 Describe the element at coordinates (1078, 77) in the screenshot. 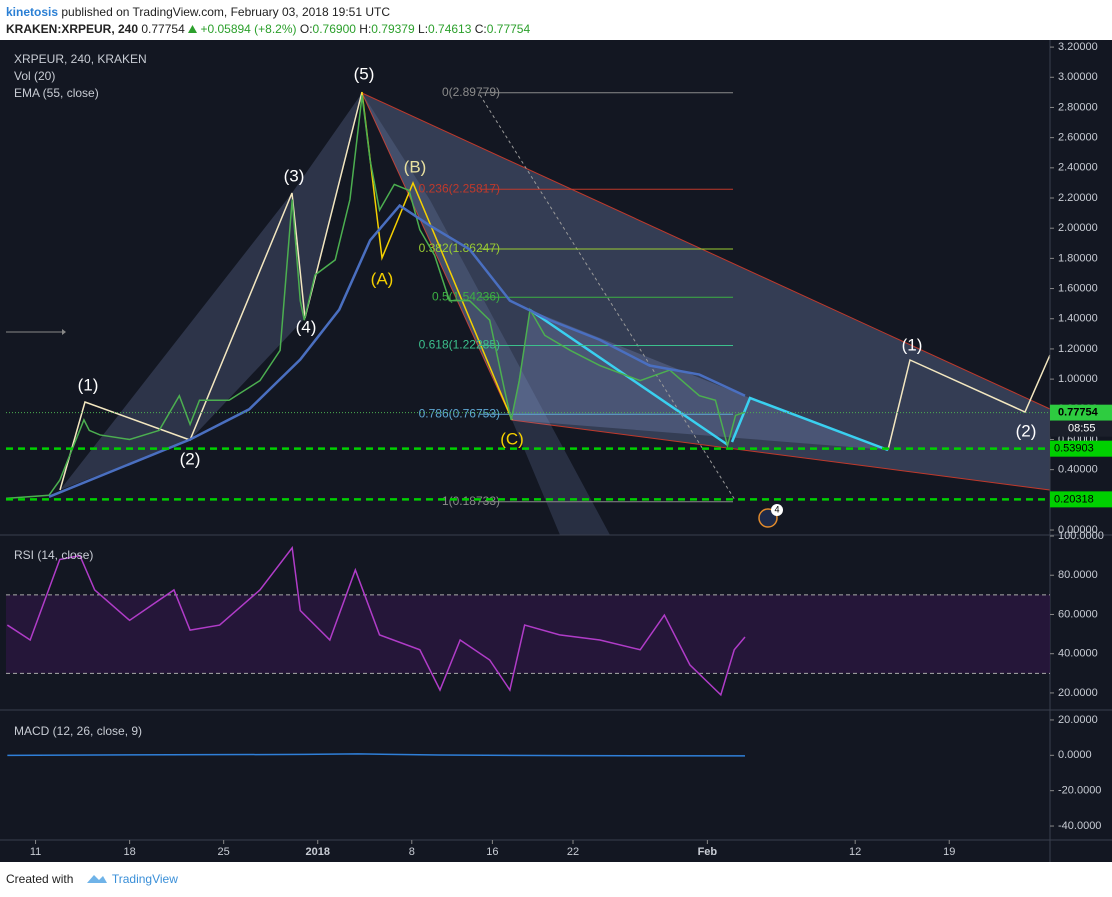

I see `y-tick-label: 3.00000` at that location.